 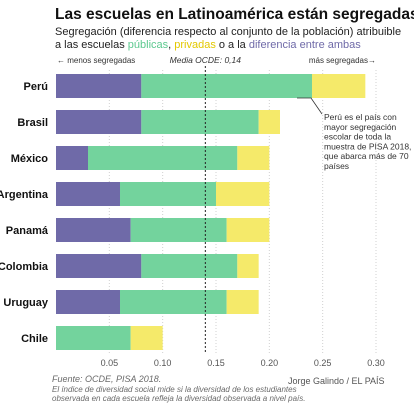 What do you see at coordinates (367, 146) in the screenshot?
I see `callout-line-3: muestra de PISA 2018,` at bounding box center [367, 146].